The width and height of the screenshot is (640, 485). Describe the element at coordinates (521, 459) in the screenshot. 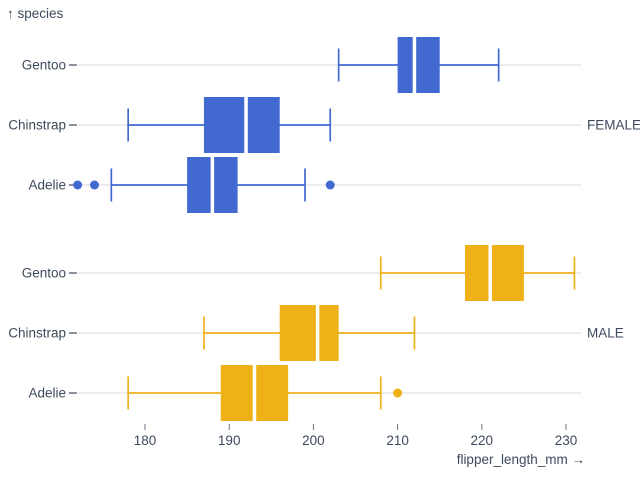

I see `x-axis-label: flipper_length_mm →` at that location.